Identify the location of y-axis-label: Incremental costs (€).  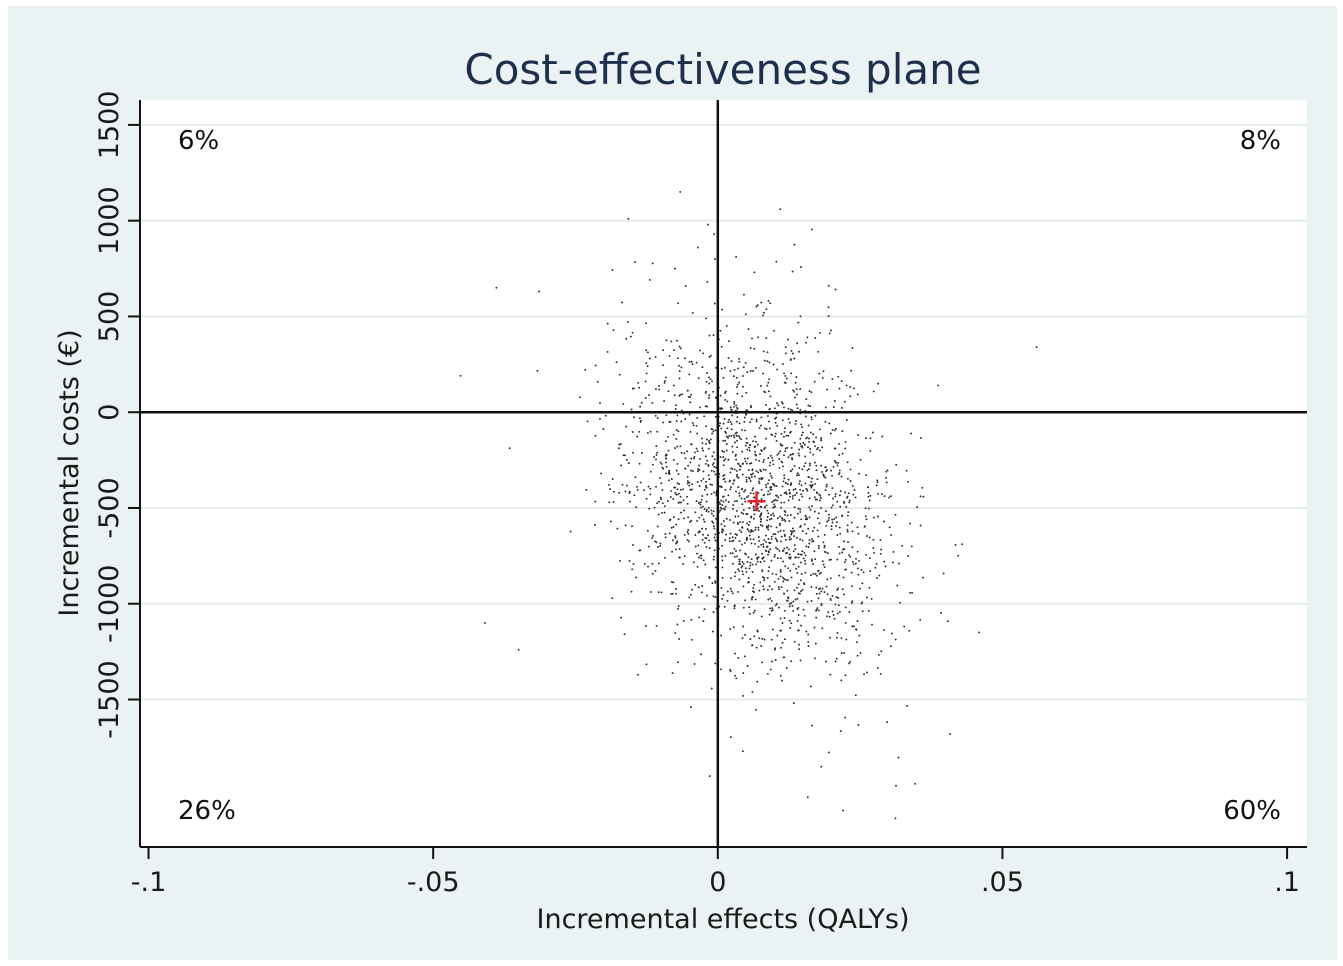
(69, 472).